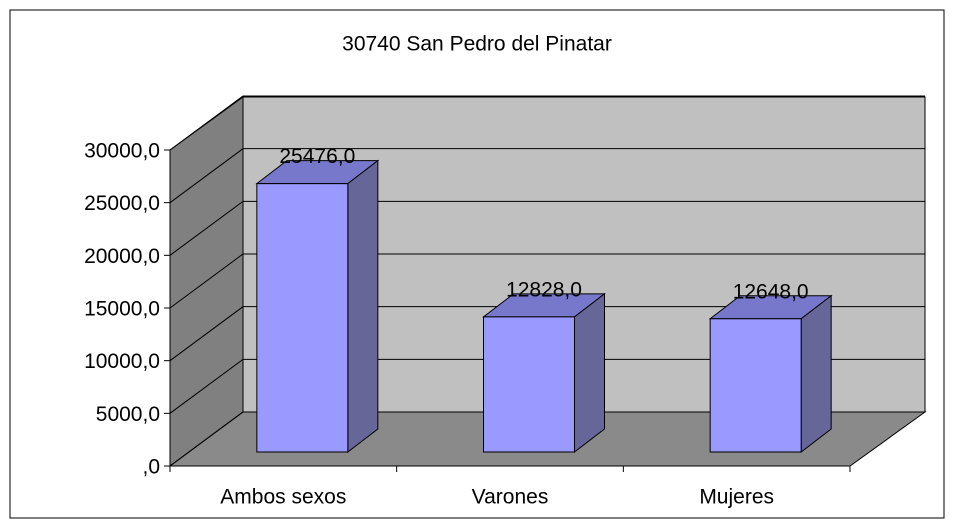 The image size is (955, 529). I want to click on x-tick-label: Ambos sexos, so click(283, 497).